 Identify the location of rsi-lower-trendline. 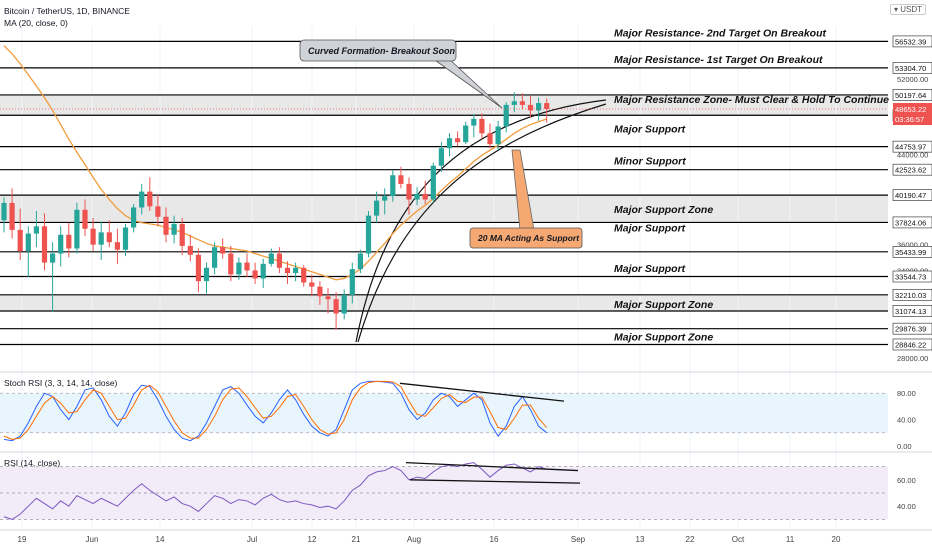
(495, 481).